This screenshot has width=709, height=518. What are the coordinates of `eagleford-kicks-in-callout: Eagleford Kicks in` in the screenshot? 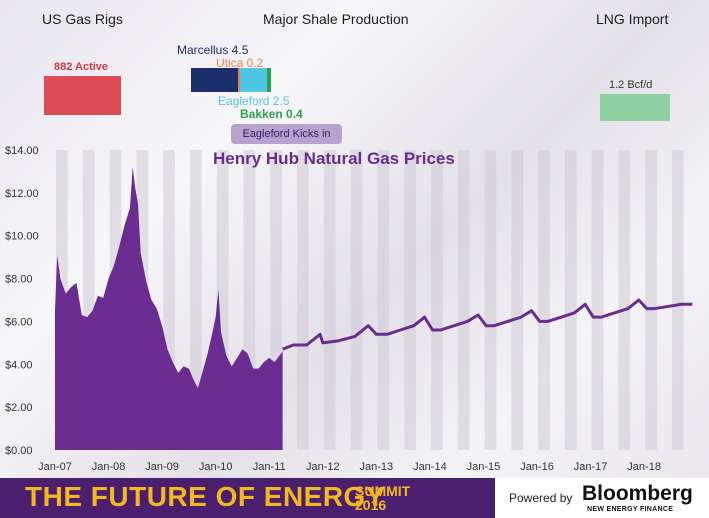 It's located at (286, 134).